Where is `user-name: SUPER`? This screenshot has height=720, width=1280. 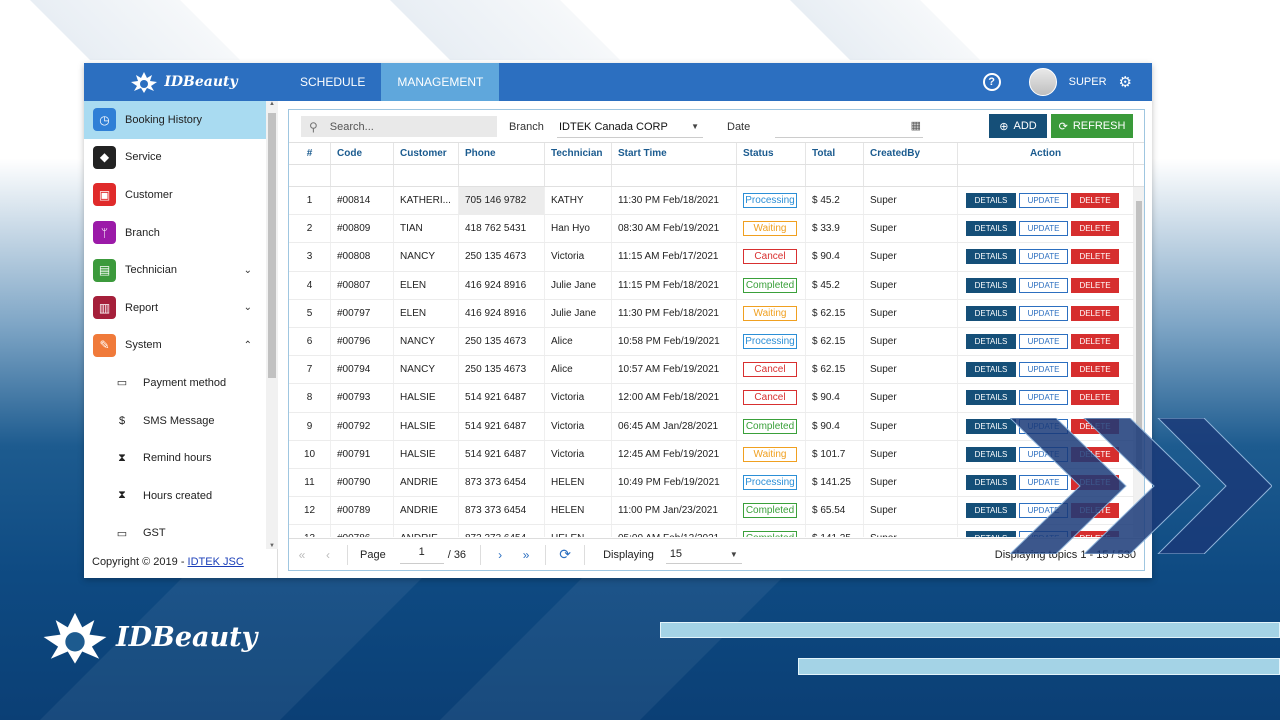
user-name: SUPER is located at coordinates (1087, 82).